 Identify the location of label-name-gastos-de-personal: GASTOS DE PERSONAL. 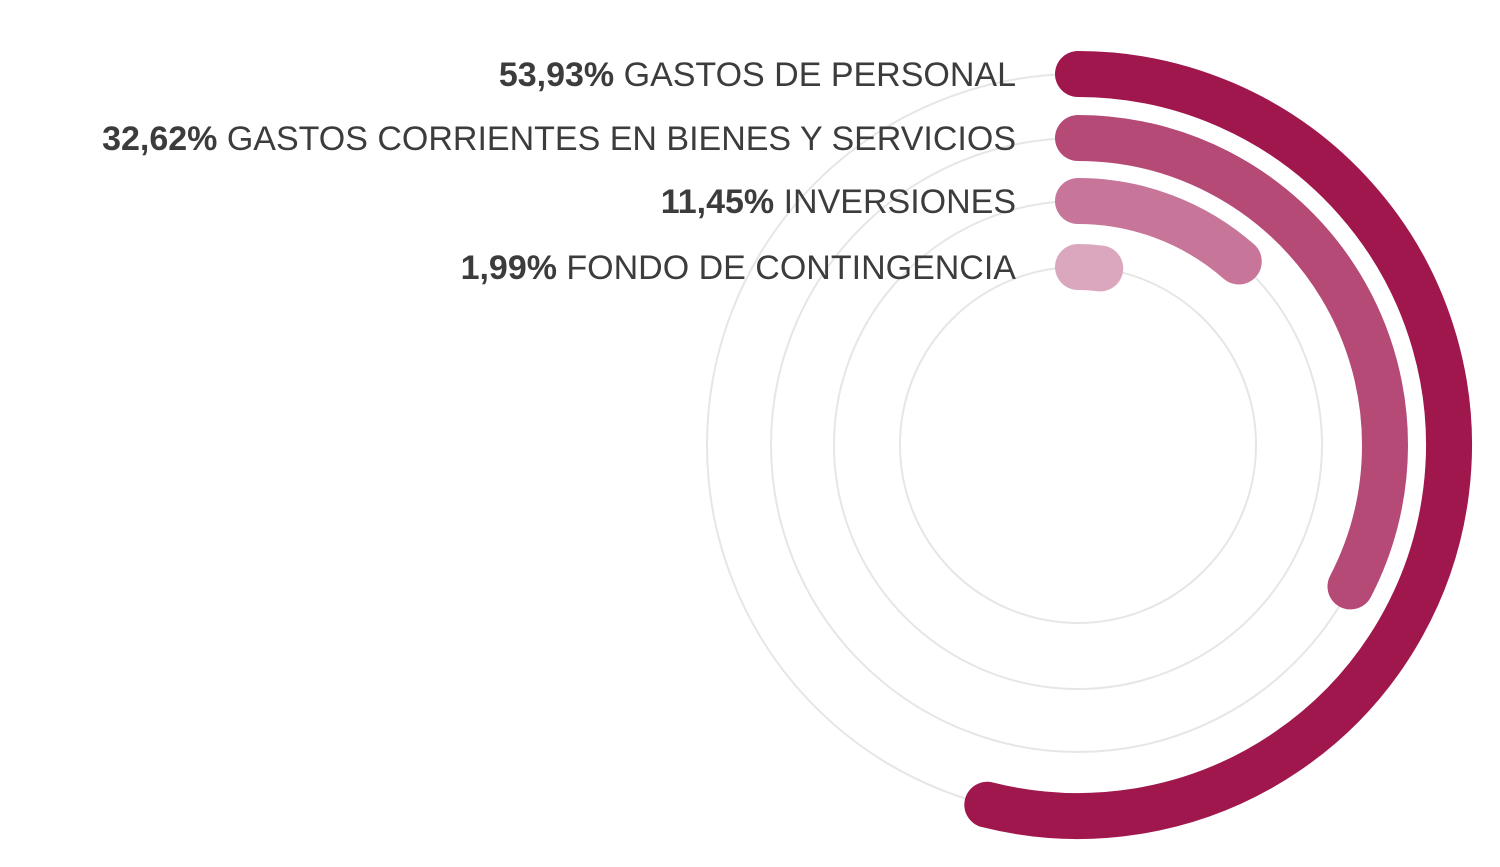
(815, 75).